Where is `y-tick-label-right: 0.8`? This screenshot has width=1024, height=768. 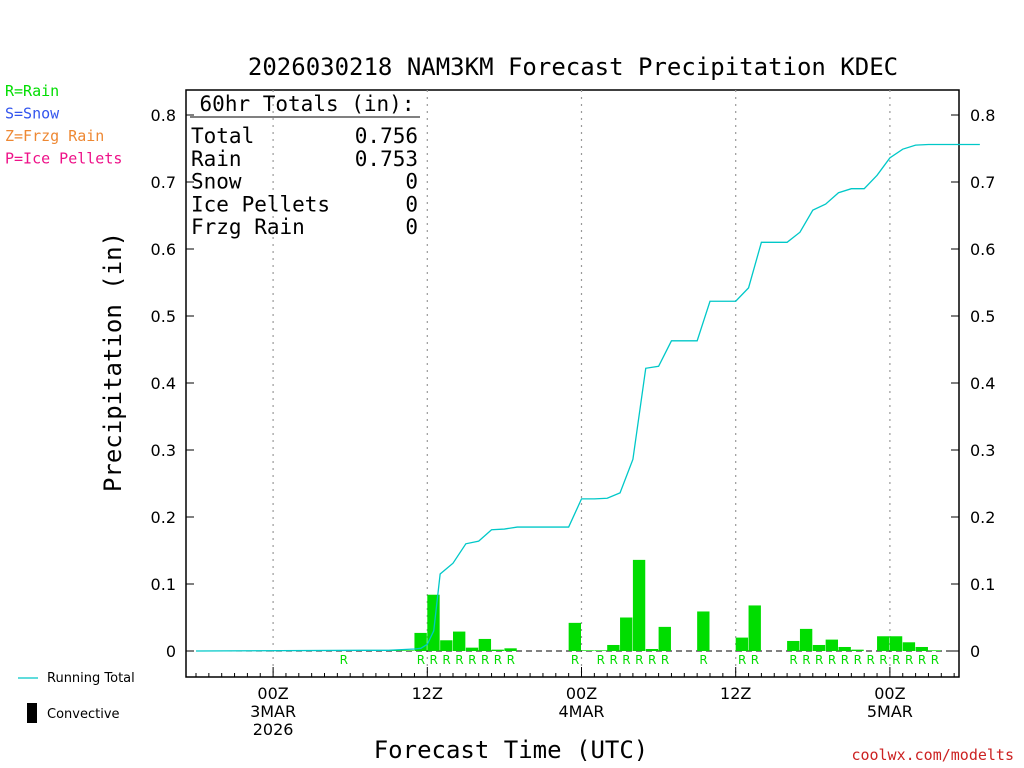 y-tick-label-right: 0.8 is located at coordinates (982, 115).